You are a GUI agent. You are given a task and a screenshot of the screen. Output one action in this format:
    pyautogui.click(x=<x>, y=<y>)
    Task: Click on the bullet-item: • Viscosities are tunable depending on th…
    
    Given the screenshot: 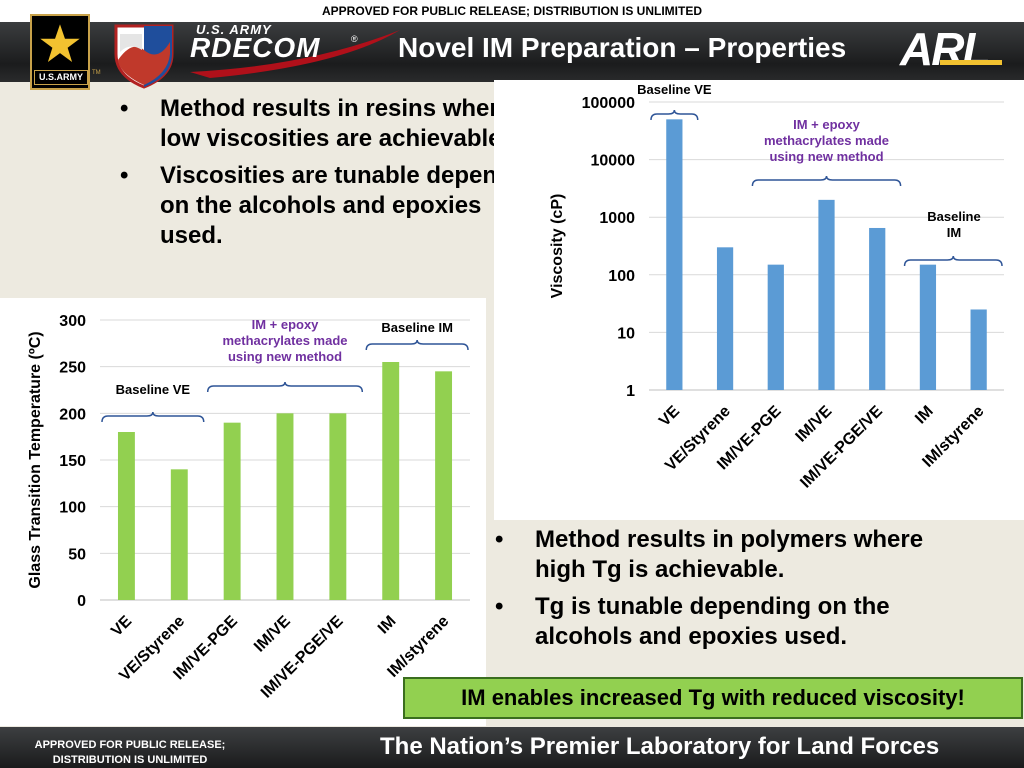 What is the action you would take?
    pyautogui.click(x=335, y=206)
    